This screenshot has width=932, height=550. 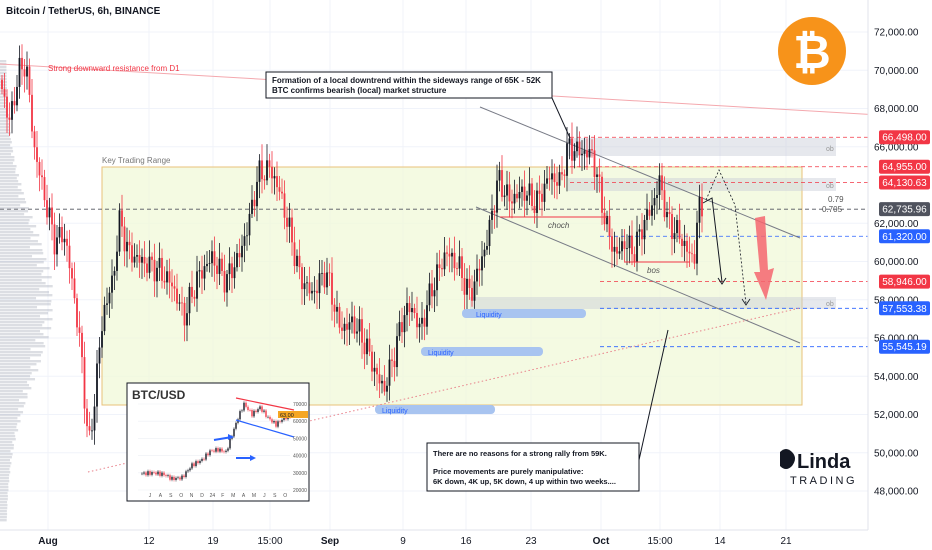 I want to click on logo-line-2: TRADING, so click(x=823, y=481).